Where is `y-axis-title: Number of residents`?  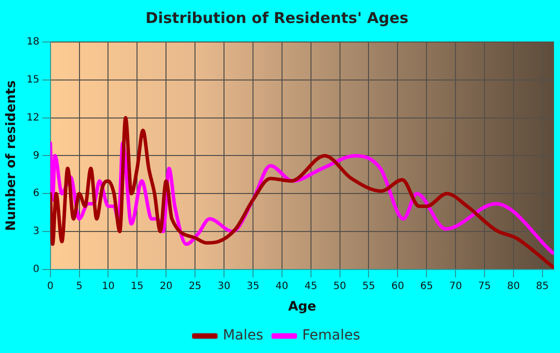
y-axis-title: Number of residents is located at coordinates (12, 156).